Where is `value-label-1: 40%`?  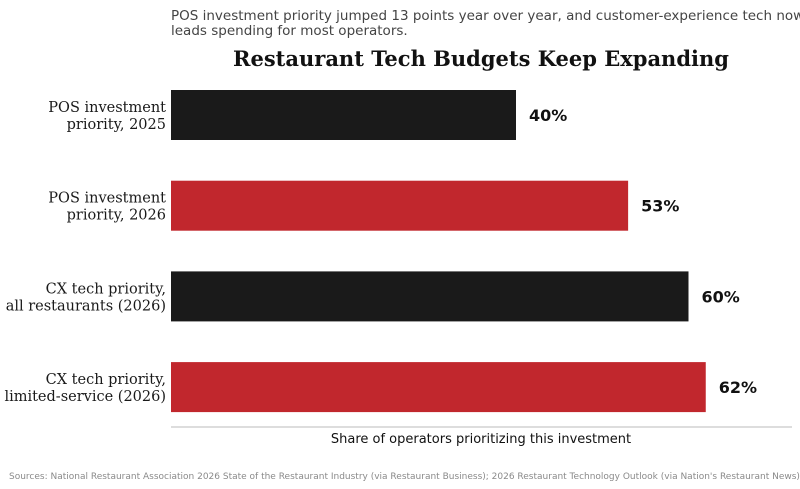
value-label-1: 40% is located at coordinates (548, 115).